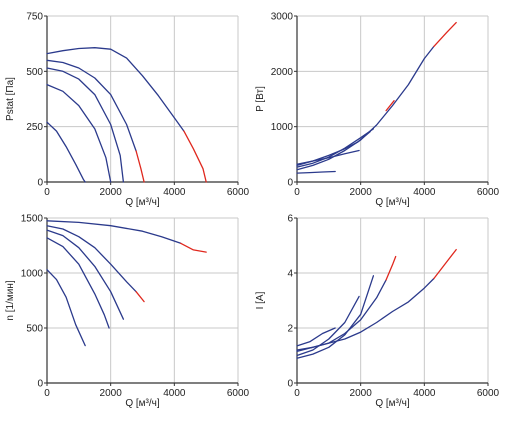 The height and width of the screenshot is (424, 514). Describe the element at coordinates (260, 300) in the screenshot. I see `y-axis-label: I [A]` at that location.